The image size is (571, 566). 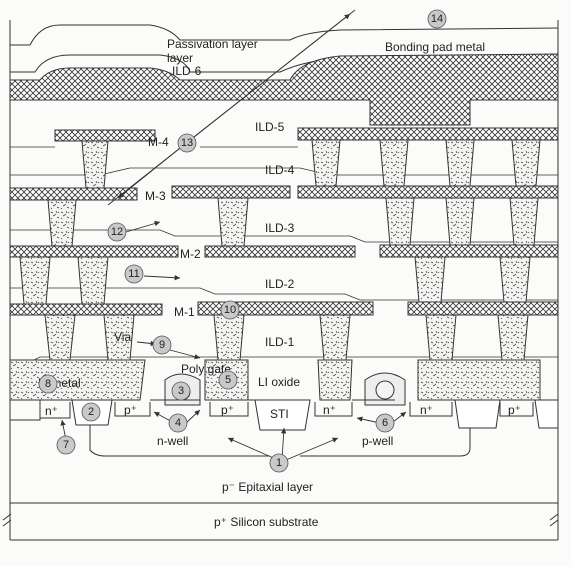 I want to click on label-poly-gate: Poly gate, so click(x=206, y=369).